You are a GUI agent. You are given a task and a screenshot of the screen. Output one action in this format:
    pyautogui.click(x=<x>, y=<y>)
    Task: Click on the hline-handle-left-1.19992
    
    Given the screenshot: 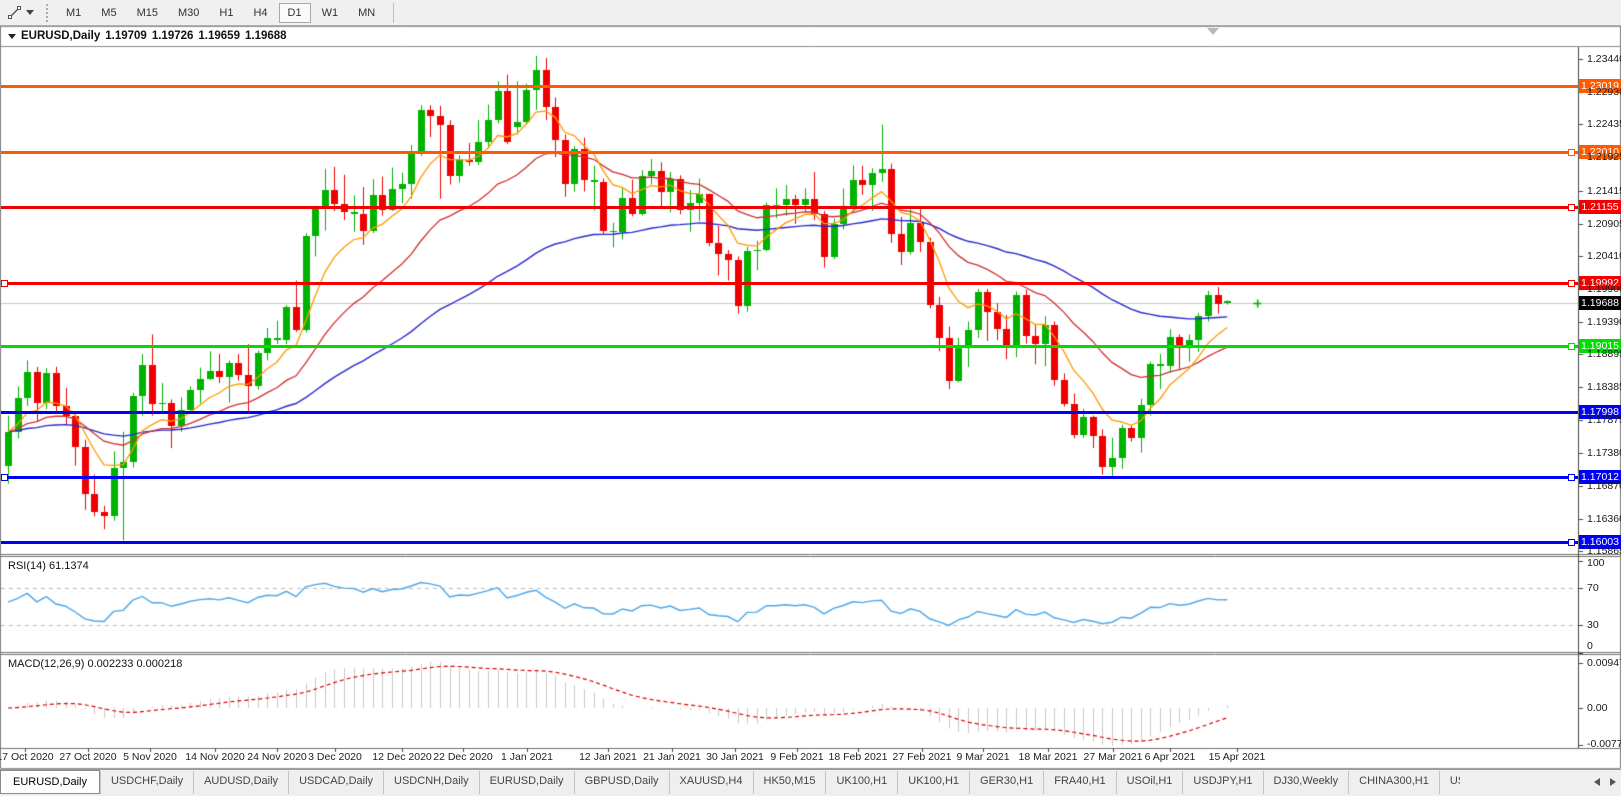 What is the action you would take?
    pyautogui.click(x=4, y=283)
    